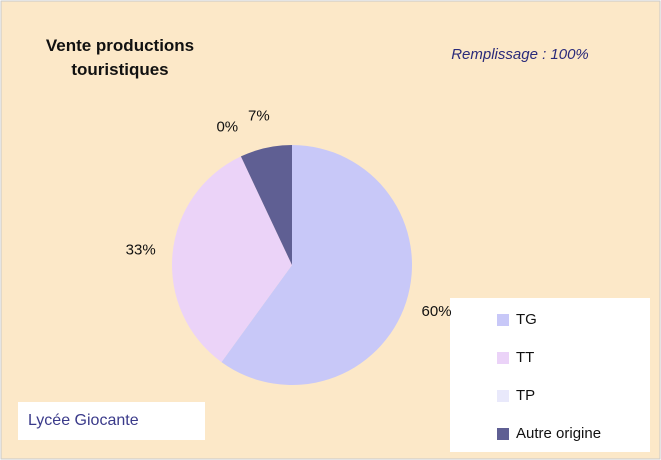 The image size is (661, 460). Describe the element at coordinates (525, 357) in the screenshot. I see `legend-label: TT` at that location.